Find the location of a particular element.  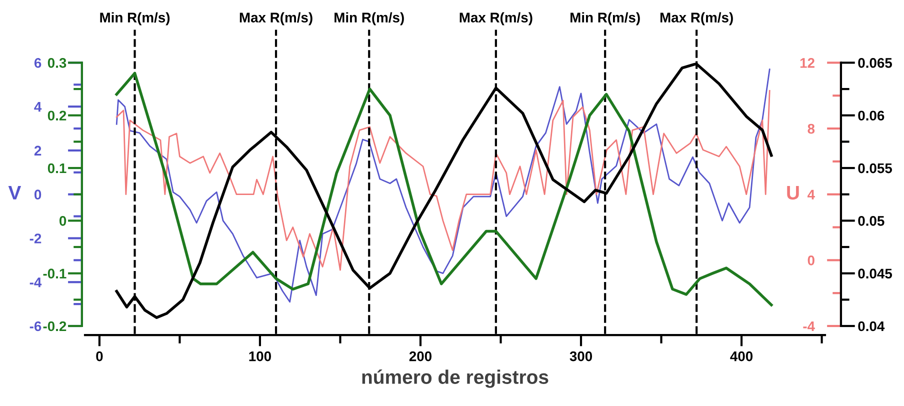

y-tick-label: 4 is located at coordinates (38, 107).